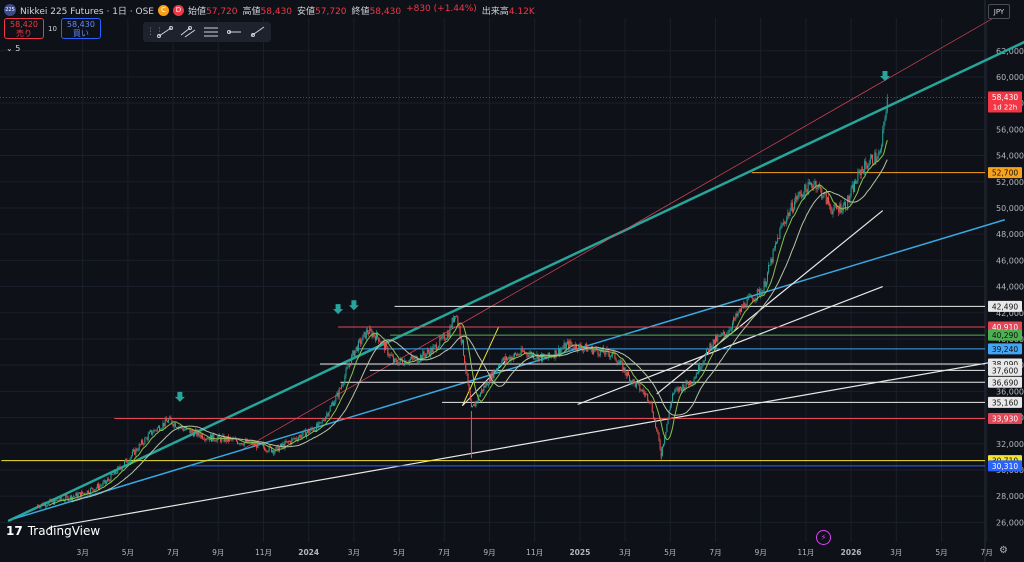  I want to click on channel-line-lower, so click(770, 302).